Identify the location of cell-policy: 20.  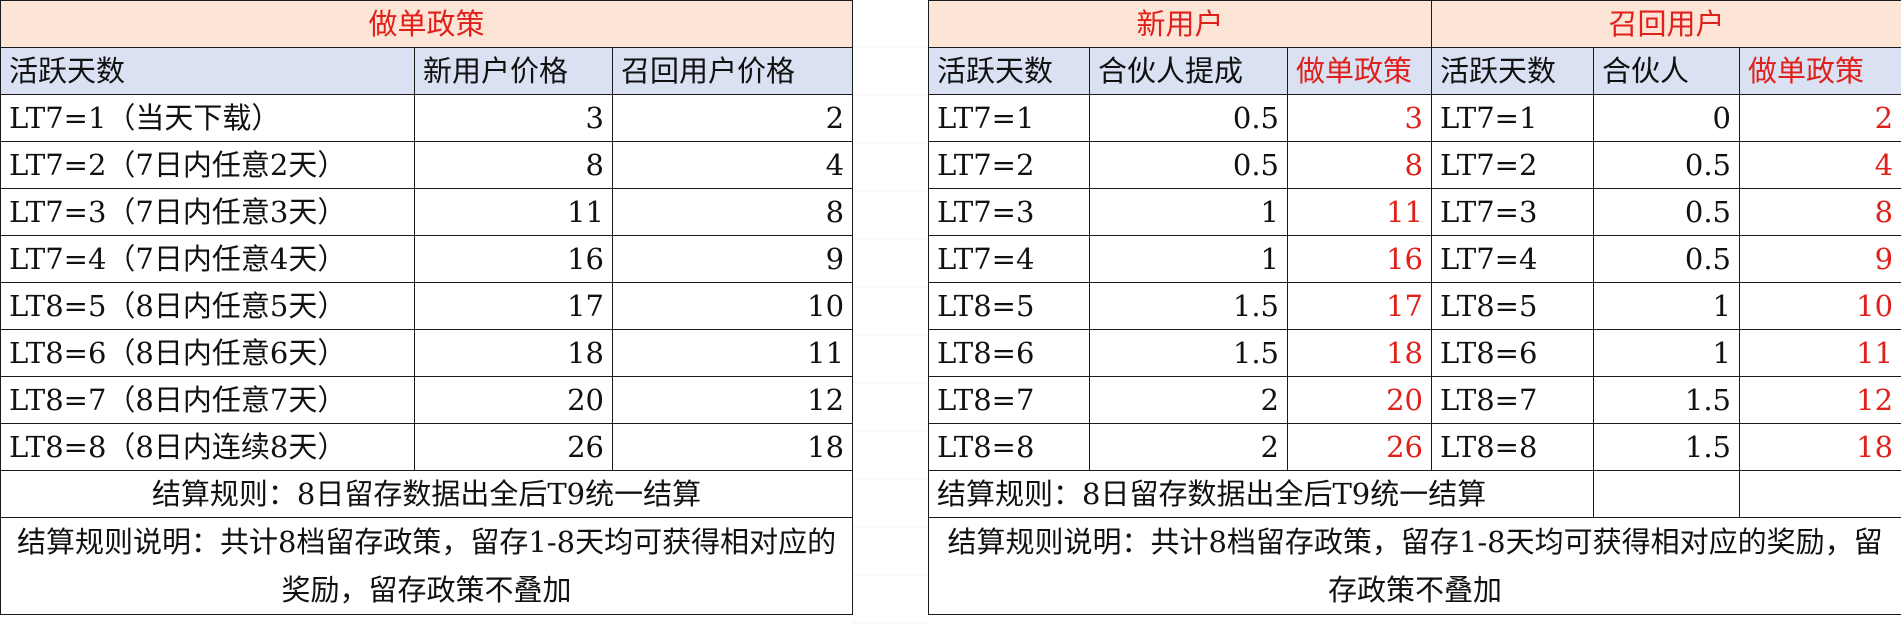
(1359, 400).